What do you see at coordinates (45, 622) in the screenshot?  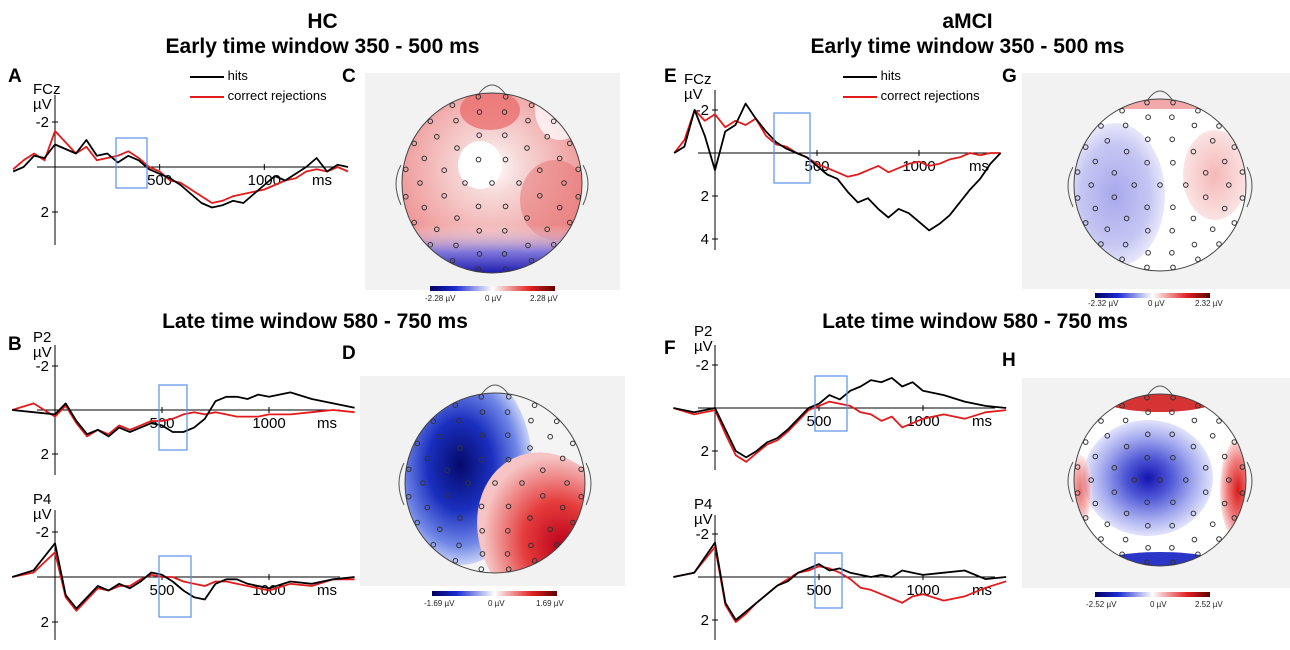 I see `y-tick-label: 2` at bounding box center [45, 622].